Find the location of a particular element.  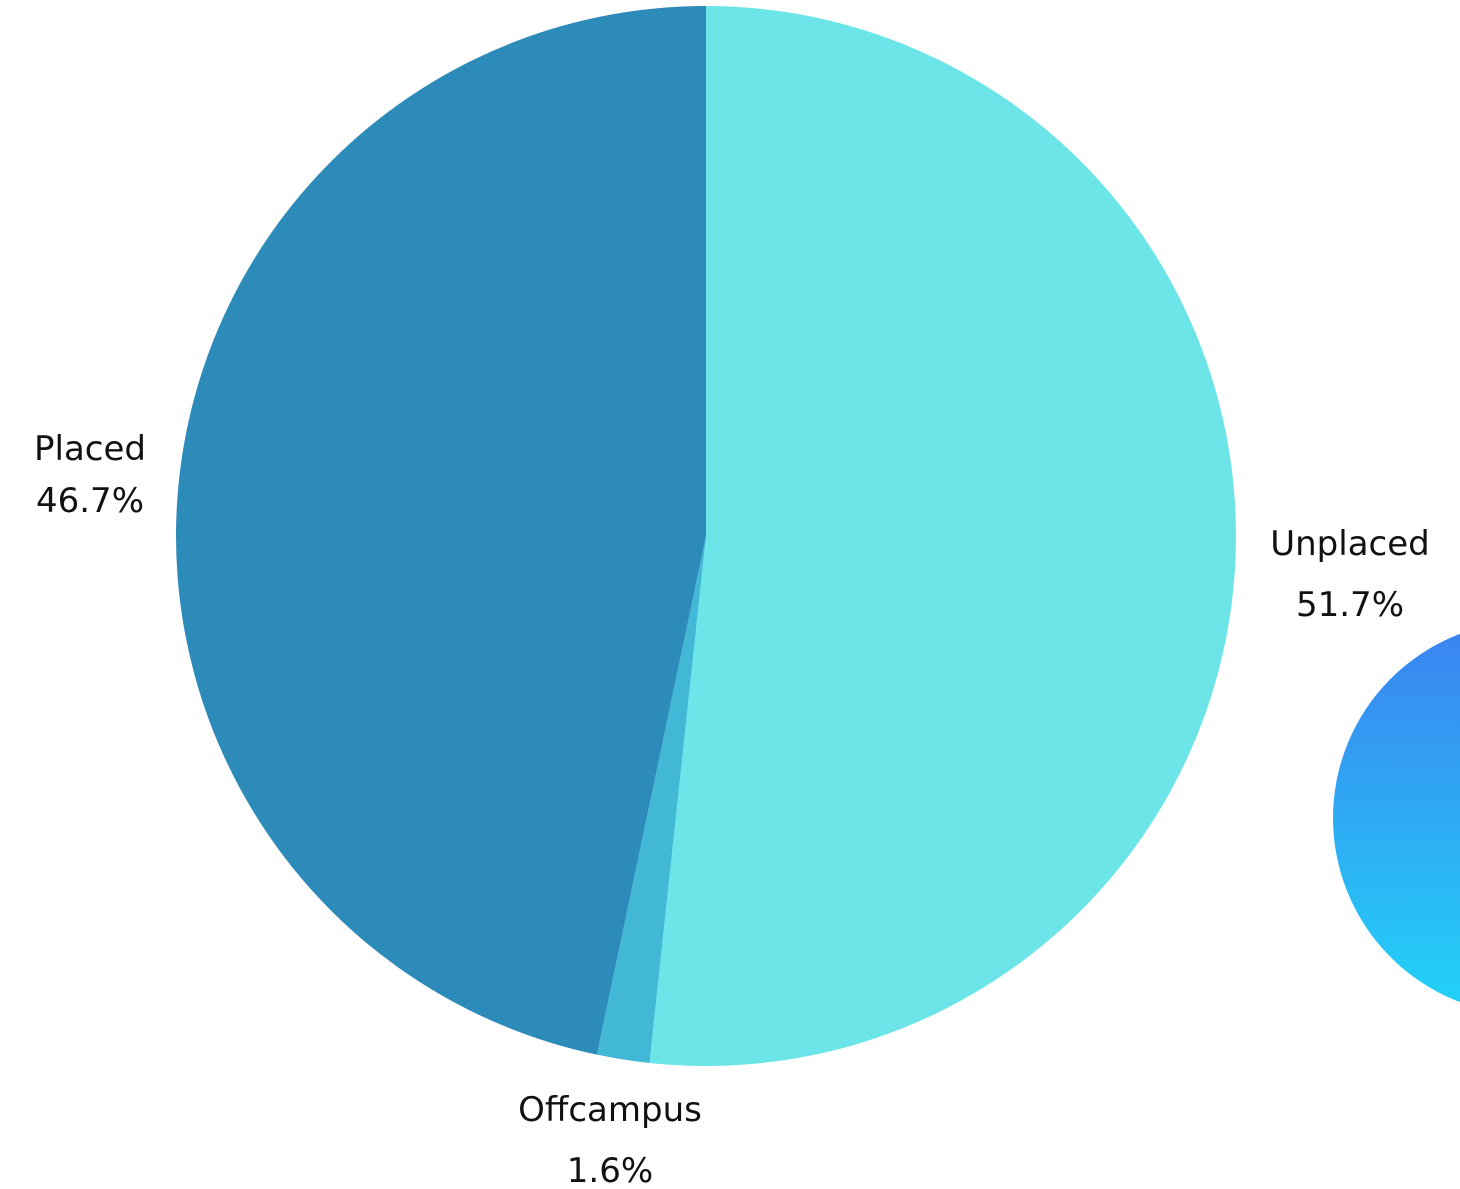

slice-label-placed-value: 46.7% is located at coordinates (90, 501).